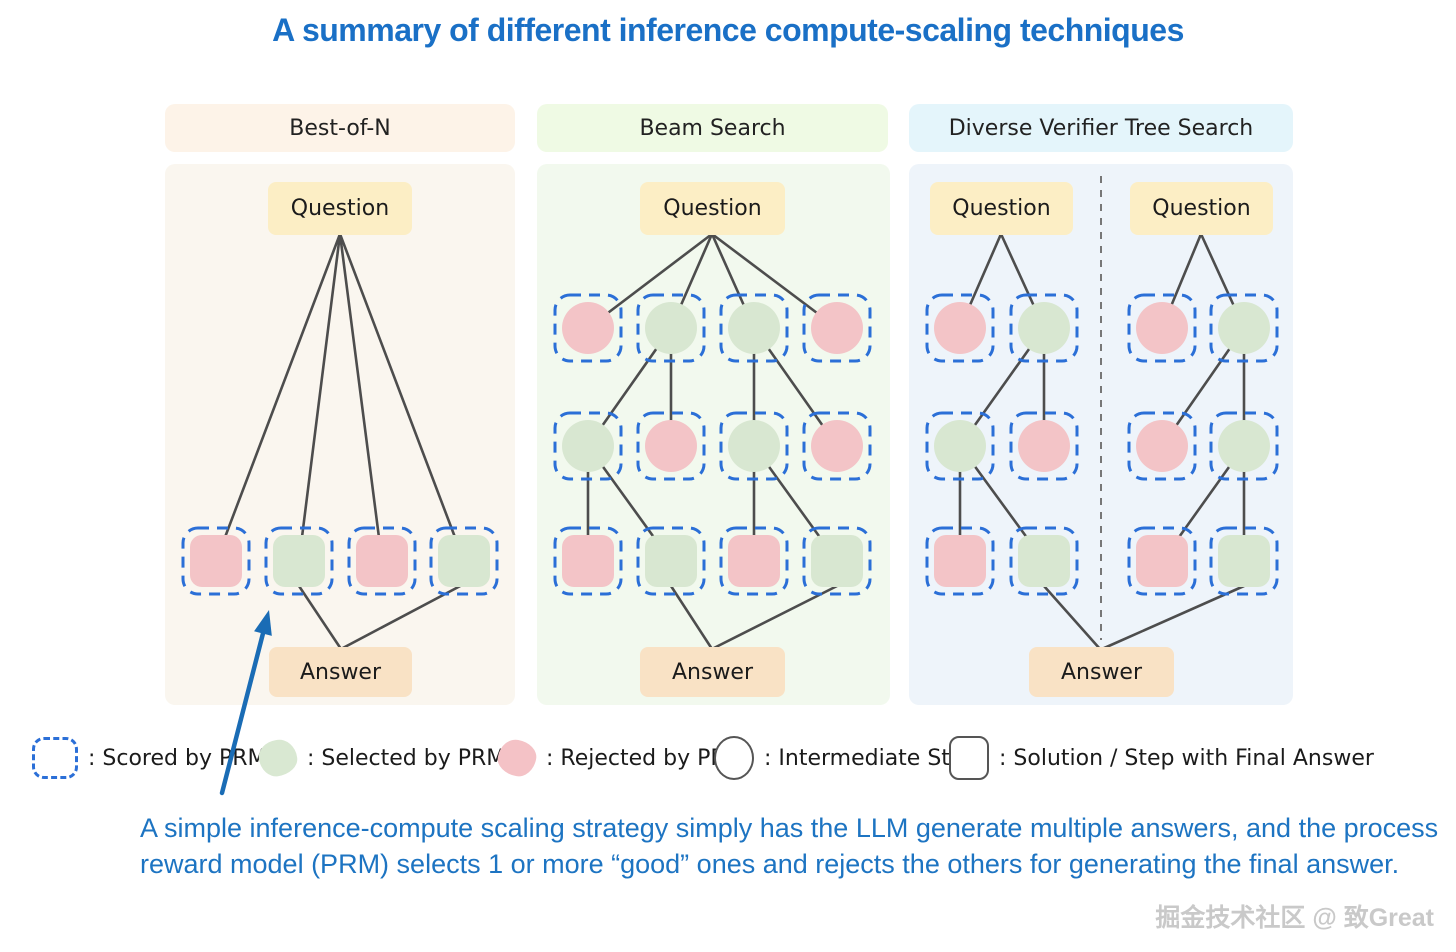 The height and width of the screenshot is (952, 1456). I want to click on panel-header-diverse-verifier-tree-search: Diverse Verifier Tree Search, so click(1101, 128).